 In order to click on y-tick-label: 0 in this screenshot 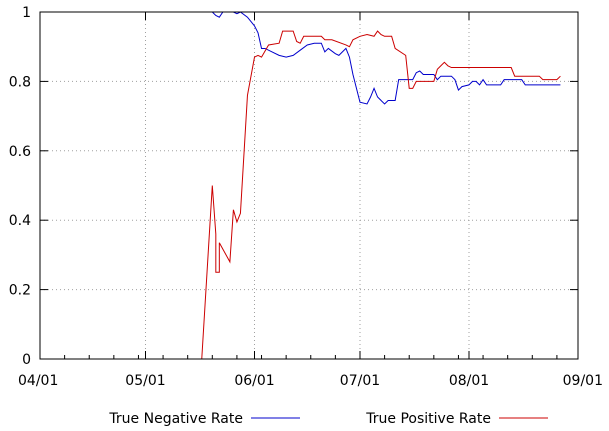, I will do `click(26, 360)`.